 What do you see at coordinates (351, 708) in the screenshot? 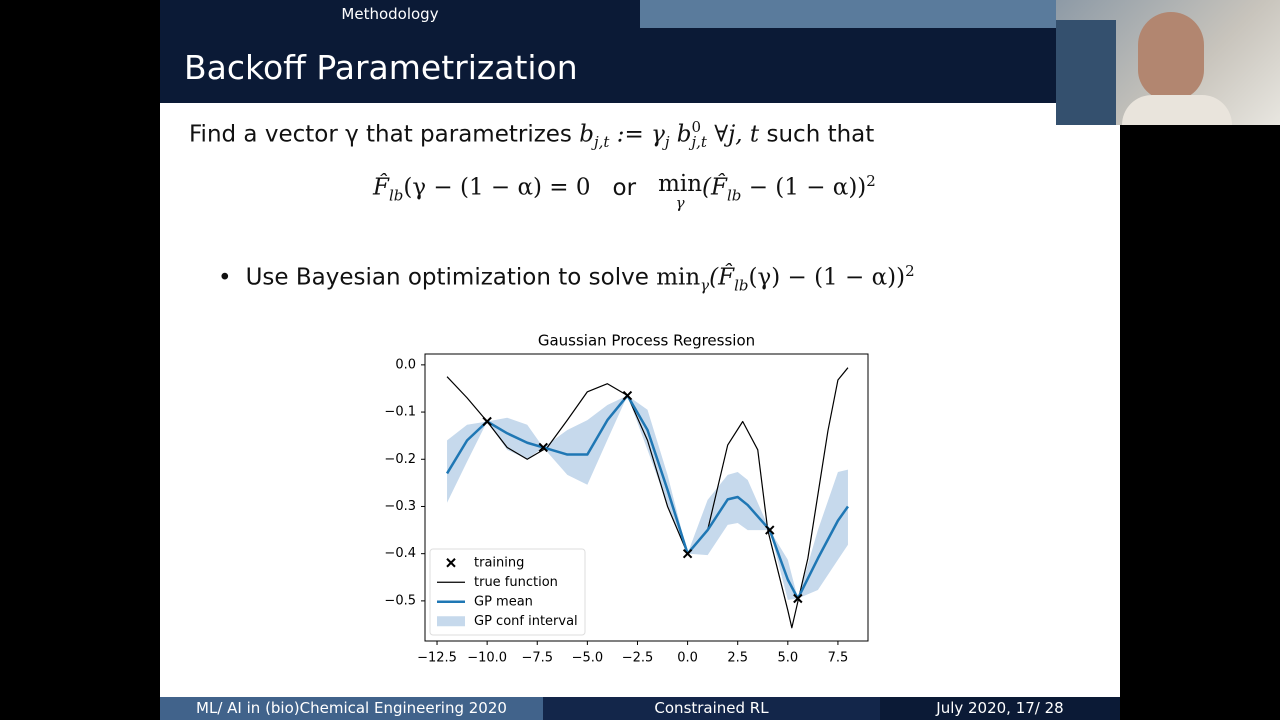
I see `footer-left: ML/ AI in (bio)Chemical Engineering 2020` at bounding box center [351, 708].